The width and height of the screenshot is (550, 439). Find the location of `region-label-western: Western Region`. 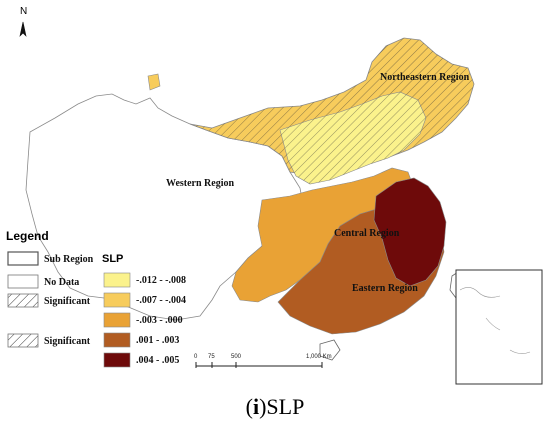

region-label-western: Western Region is located at coordinates (200, 183).